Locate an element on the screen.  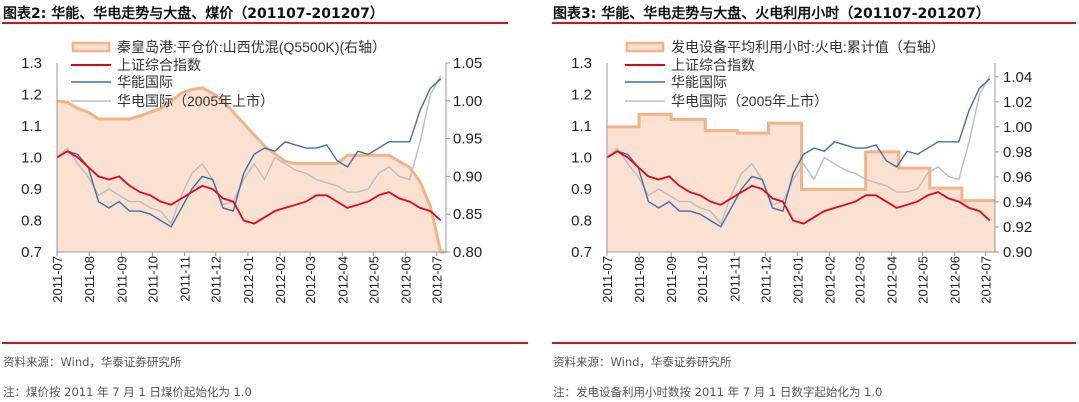
y-tick-right: 0.80 is located at coordinates (467, 252).